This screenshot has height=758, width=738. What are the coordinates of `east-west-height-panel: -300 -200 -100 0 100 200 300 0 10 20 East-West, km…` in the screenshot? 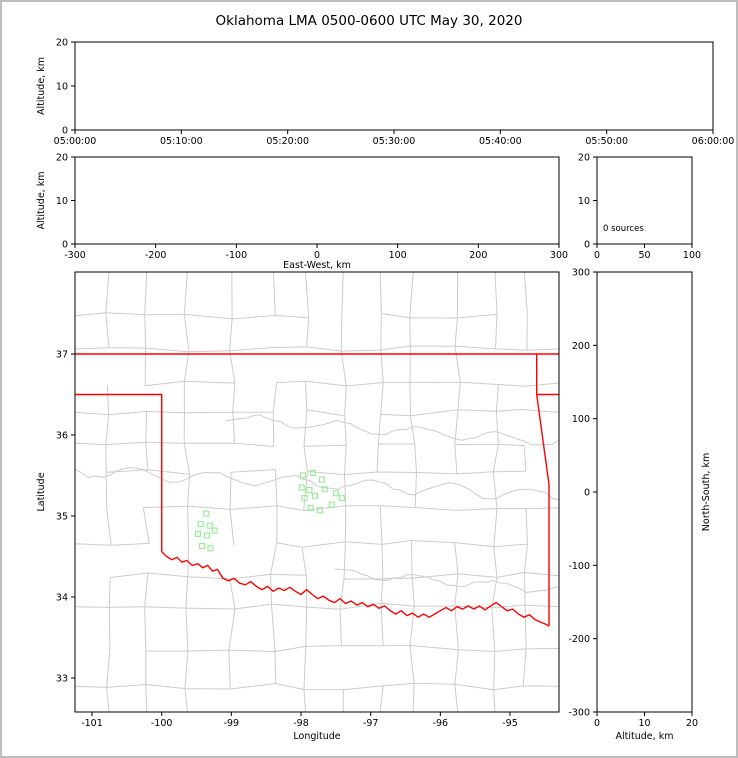 It's located at (302, 212).